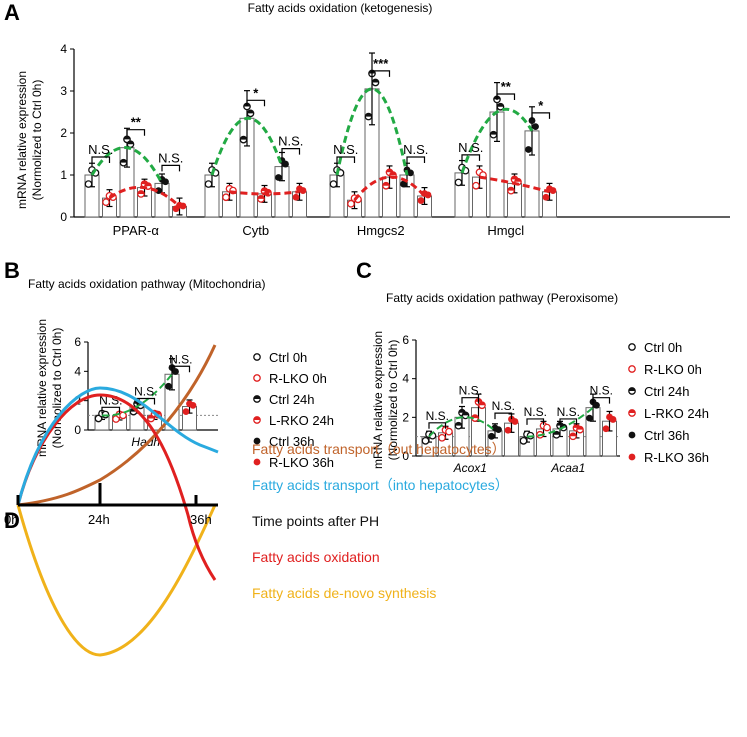 The width and height of the screenshot is (747, 737). I want to click on d-legend-transport-out: Fatty acids transport（out hepatocytes）, so click(379, 449).